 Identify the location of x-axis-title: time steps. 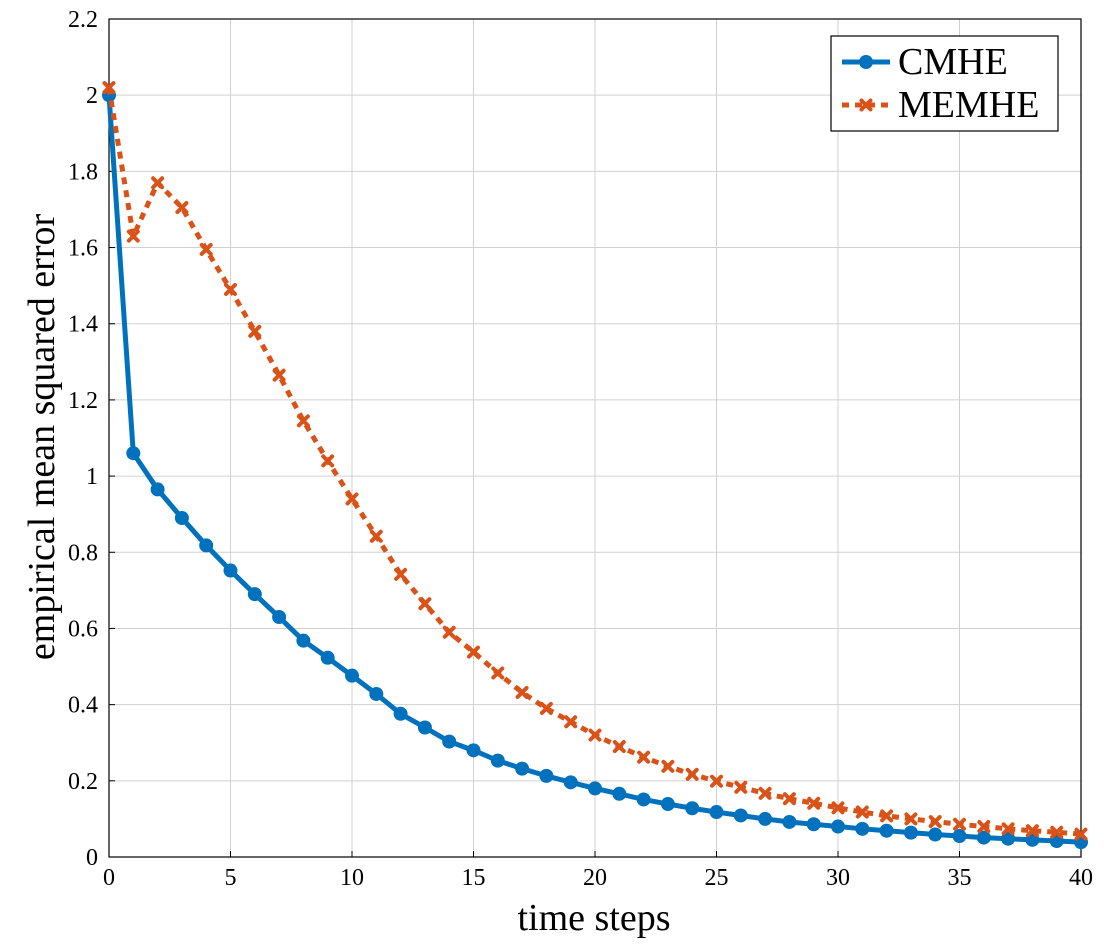
(593, 918).